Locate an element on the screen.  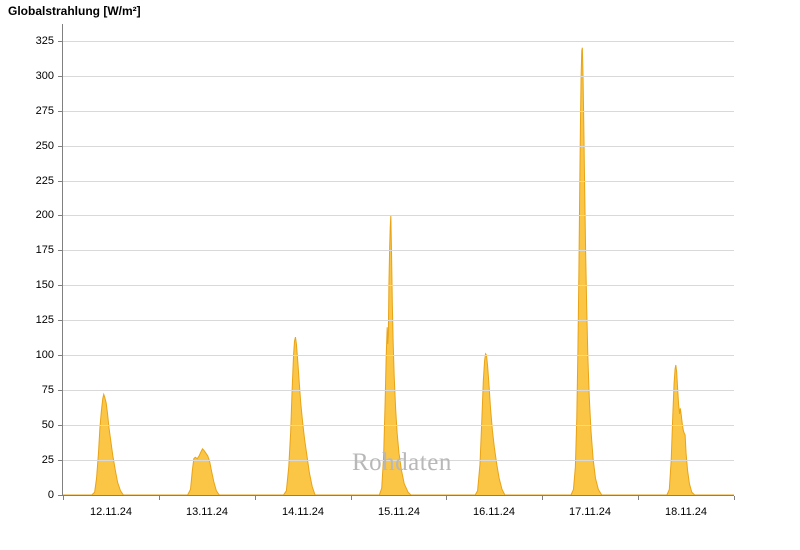
chart-title: Globalstrahlung [W/m²] is located at coordinates (74, 11).